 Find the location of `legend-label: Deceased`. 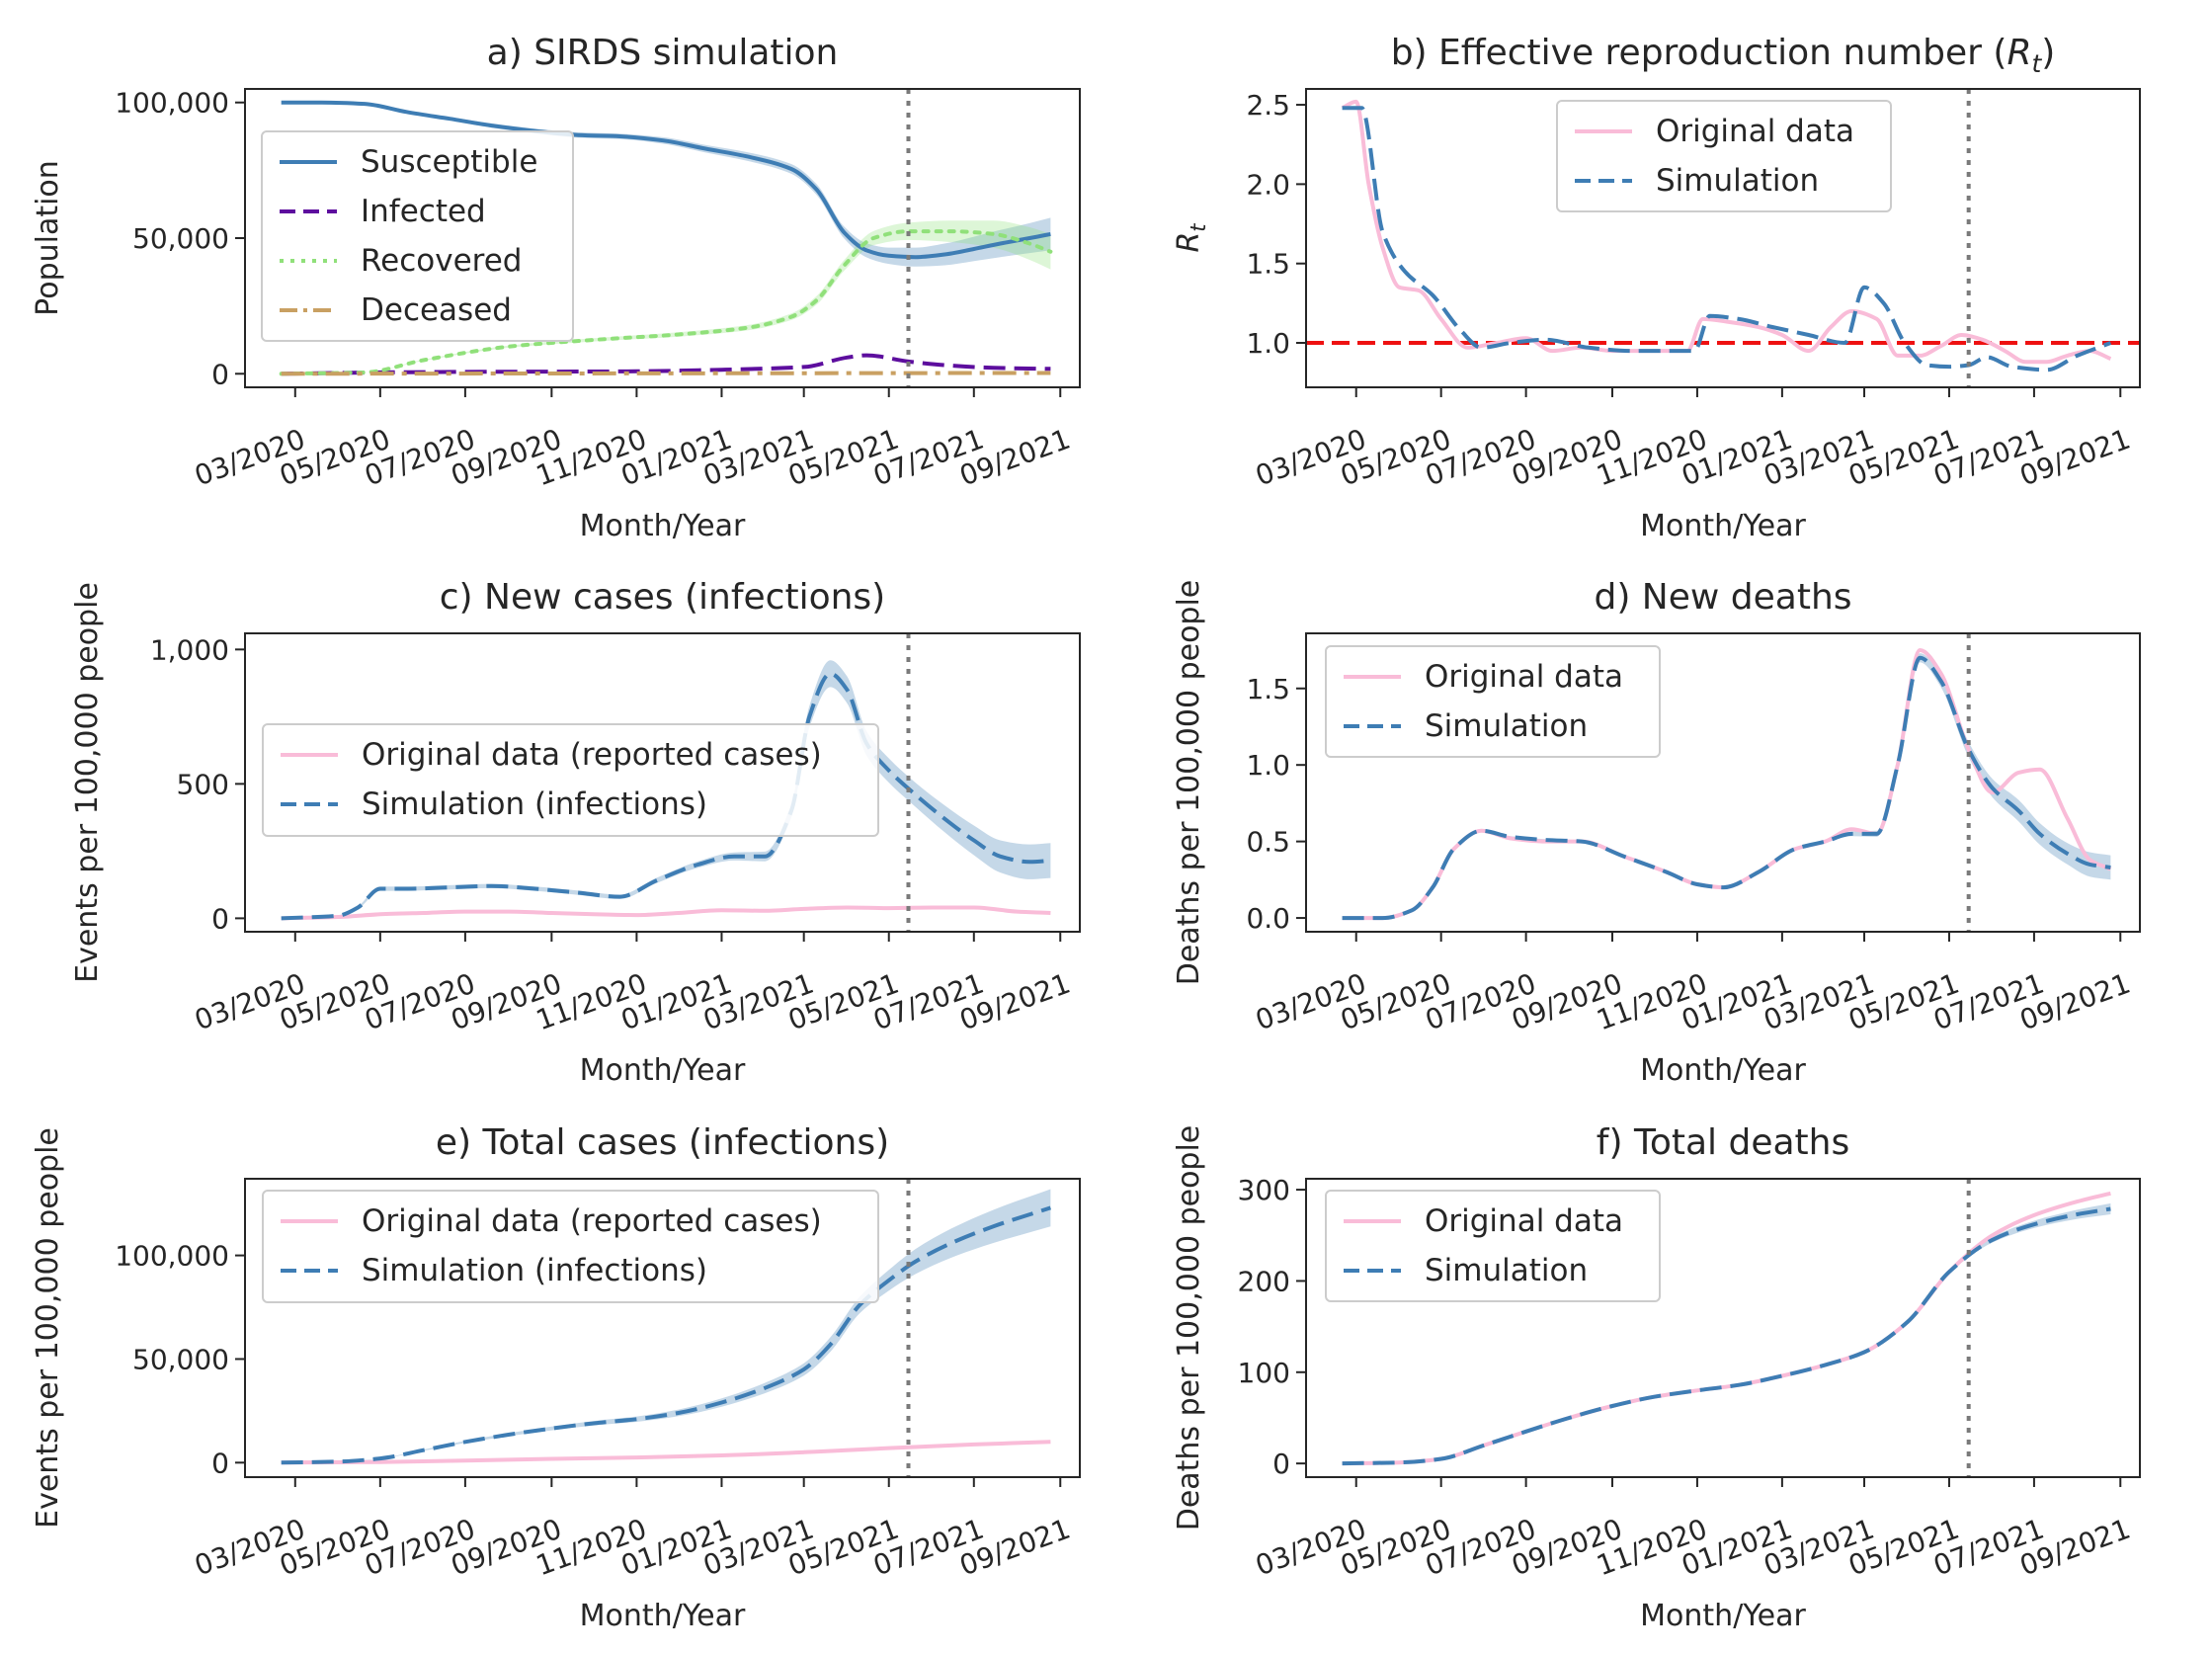

legend-label: Deceased is located at coordinates (436, 310).